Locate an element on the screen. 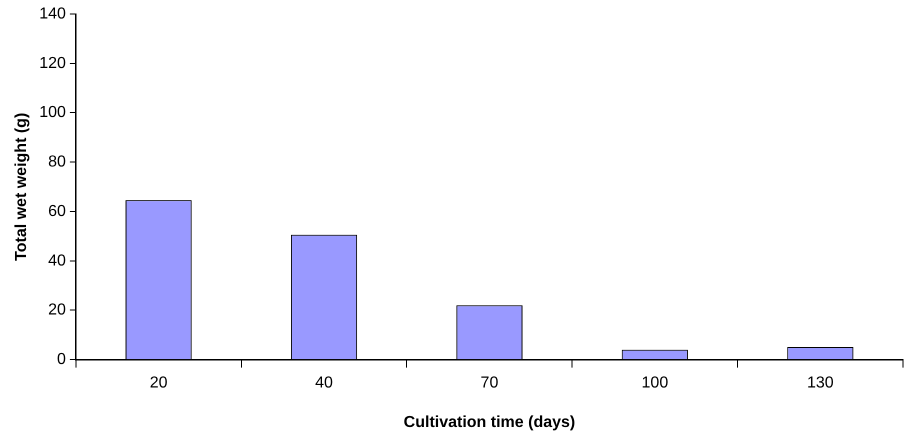 The width and height of the screenshot is (915, 446). x-tick-label: 130 is located at coordinates (820, 383).